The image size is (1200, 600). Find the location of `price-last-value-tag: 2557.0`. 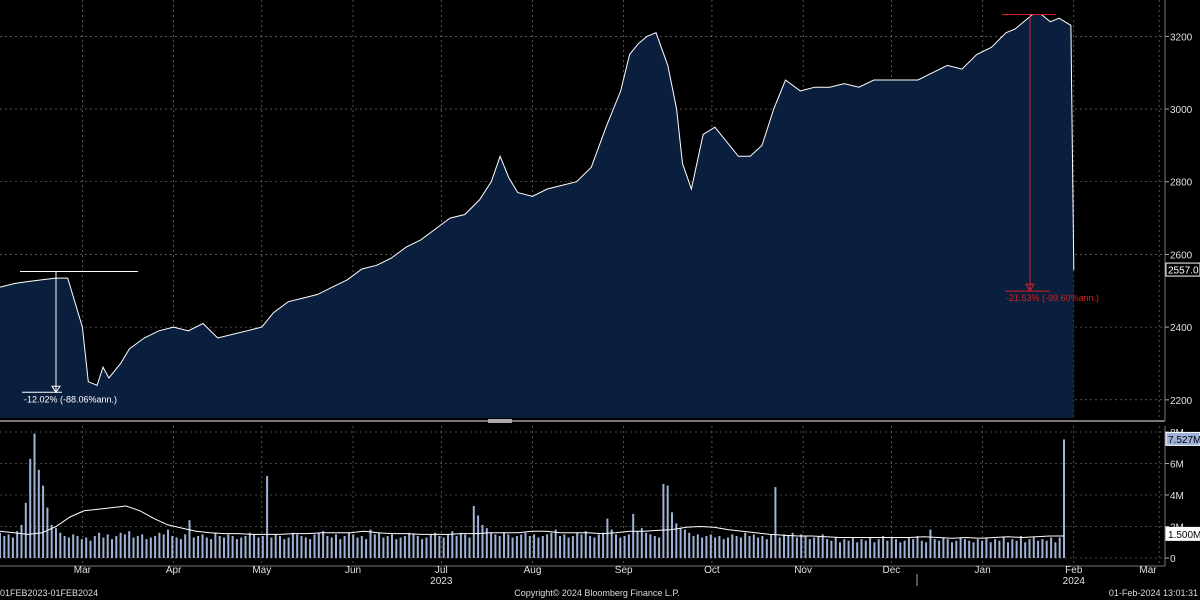

price-last-value-tag: 2557.0 is located at coordinates (1182, 269).